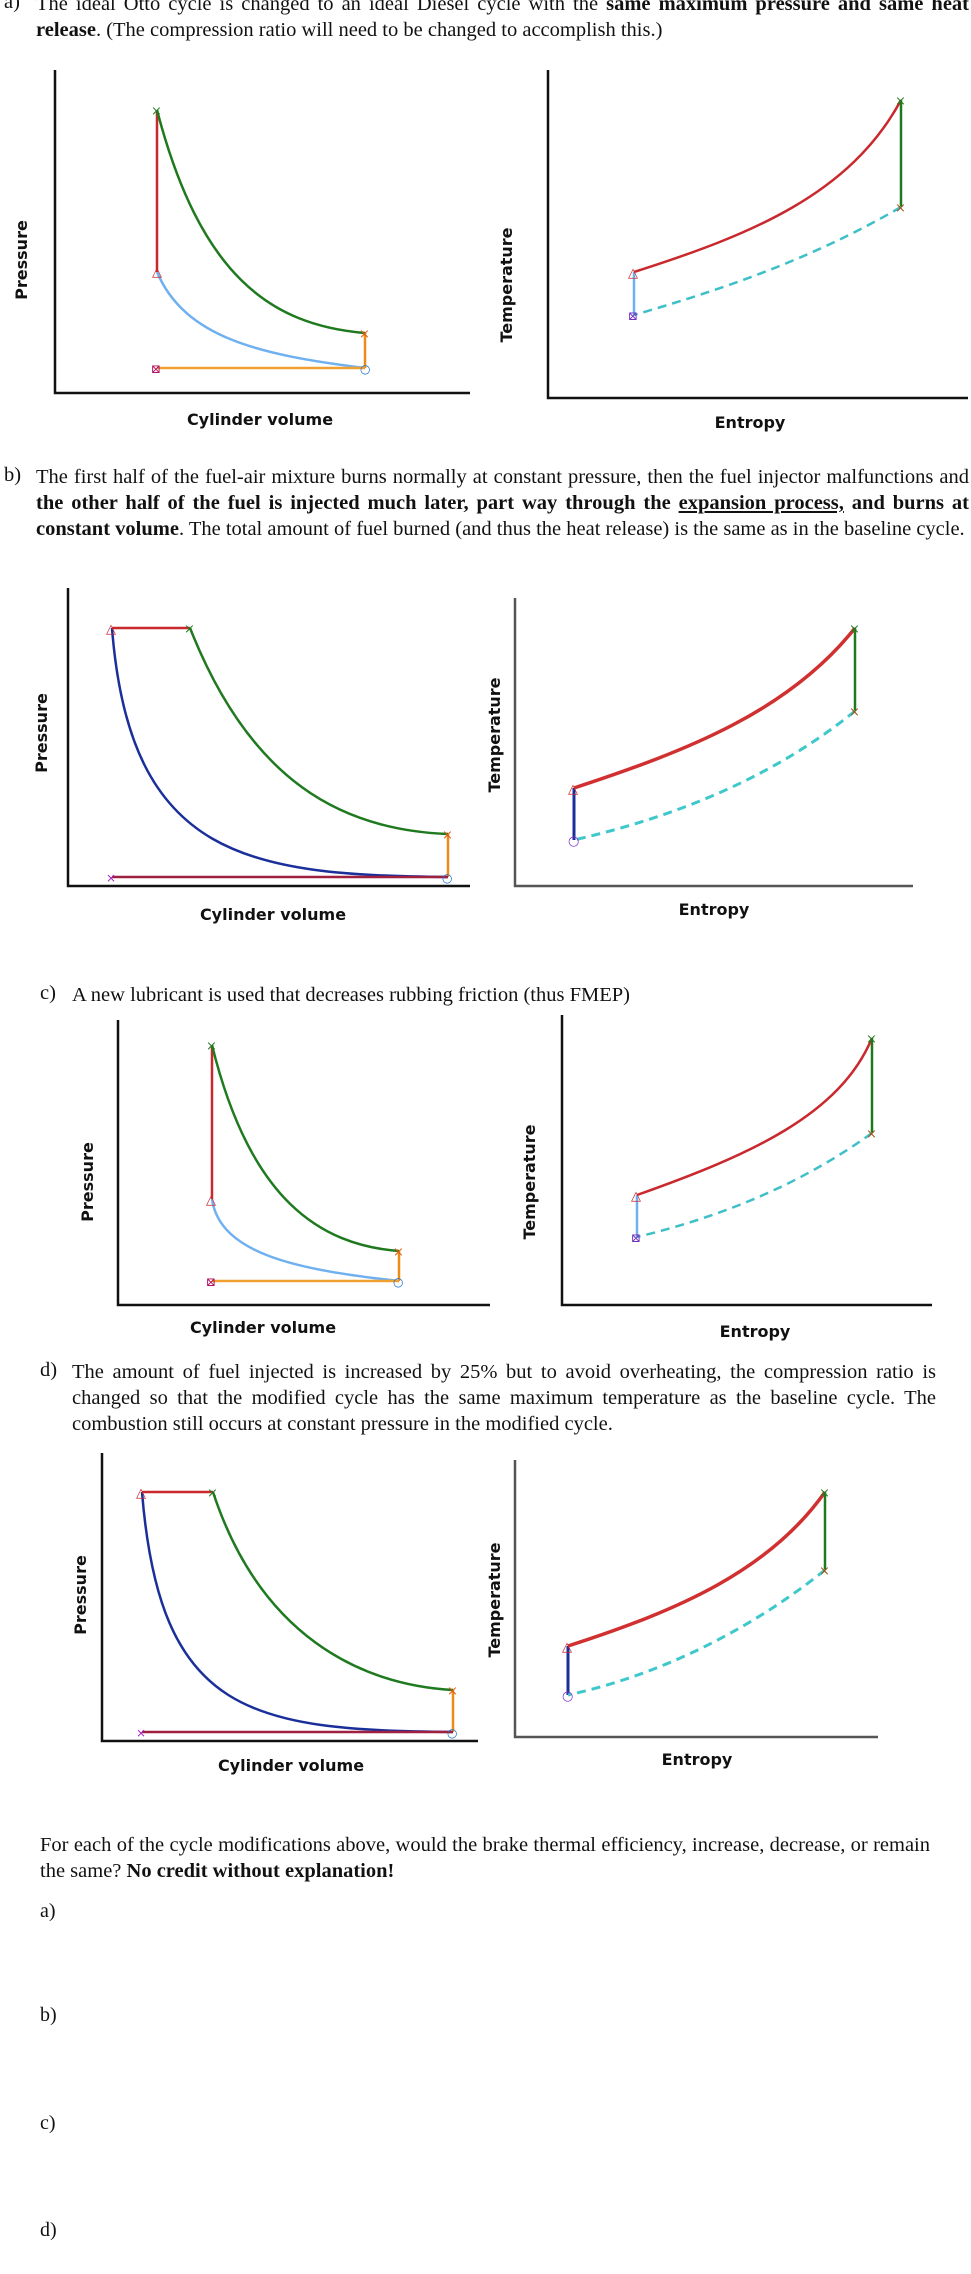  I want to click on part-d-label: d), so click(49, 1370).